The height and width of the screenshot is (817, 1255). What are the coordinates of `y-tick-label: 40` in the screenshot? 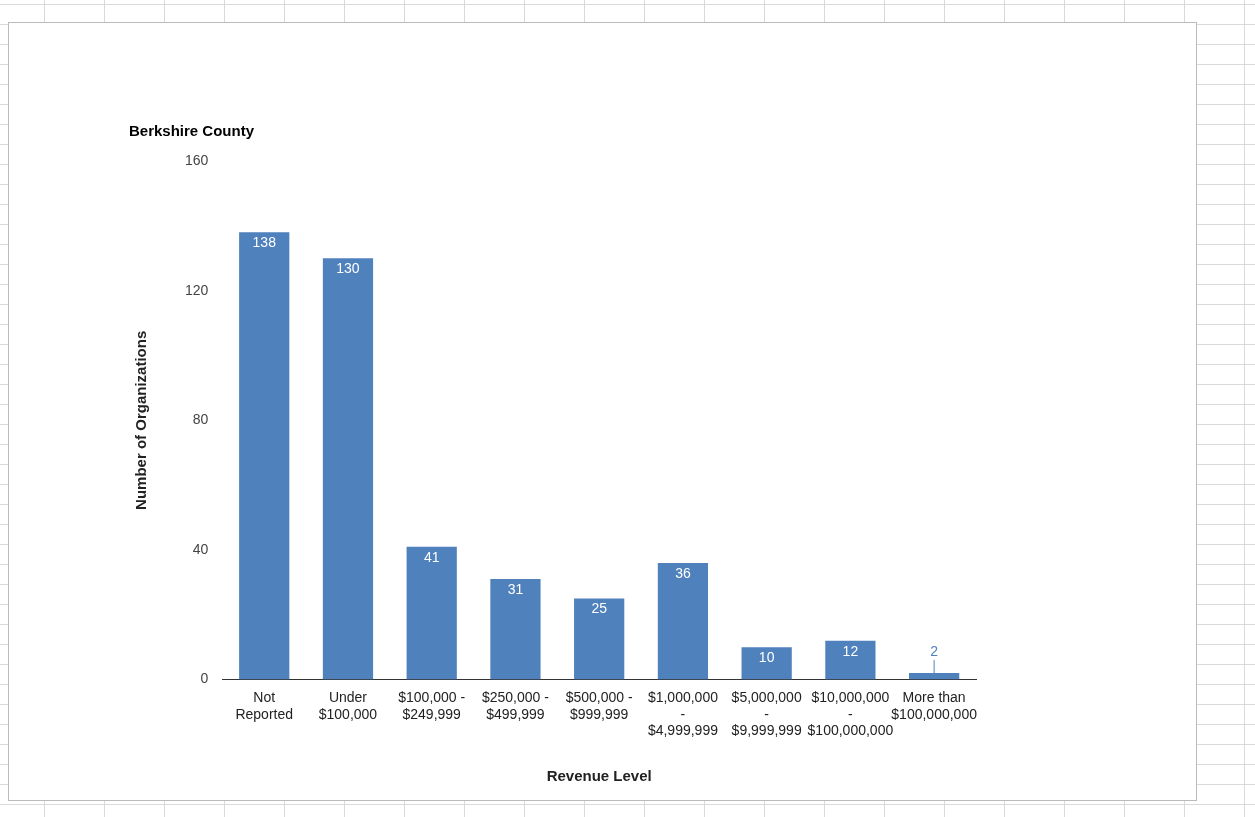 It's located at (200, 548).